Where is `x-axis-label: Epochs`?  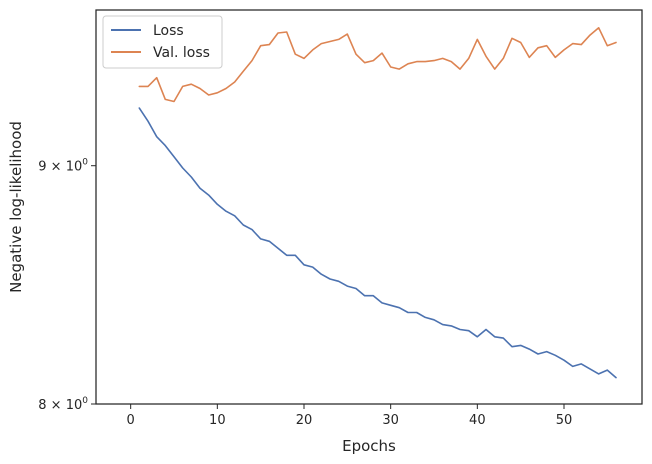 x-axis-label: Epochs is located at coordinates (369, 446).